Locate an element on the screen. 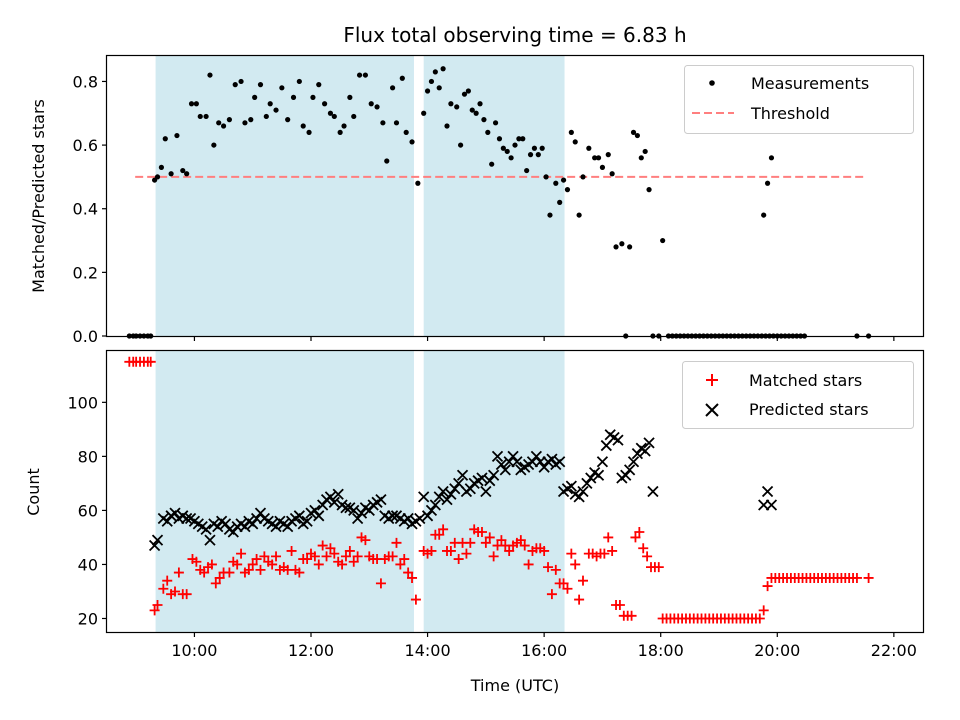 The height and width of the screenshot is (720, 960). y-tick-label: 0.2 is located at coordinates (85, 272).